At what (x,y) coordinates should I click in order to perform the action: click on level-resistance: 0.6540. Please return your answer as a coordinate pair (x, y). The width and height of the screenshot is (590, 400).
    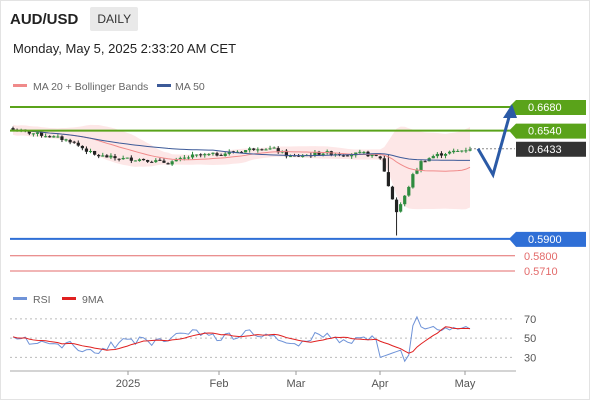
    Looking at the image, I should click on (298, 131).